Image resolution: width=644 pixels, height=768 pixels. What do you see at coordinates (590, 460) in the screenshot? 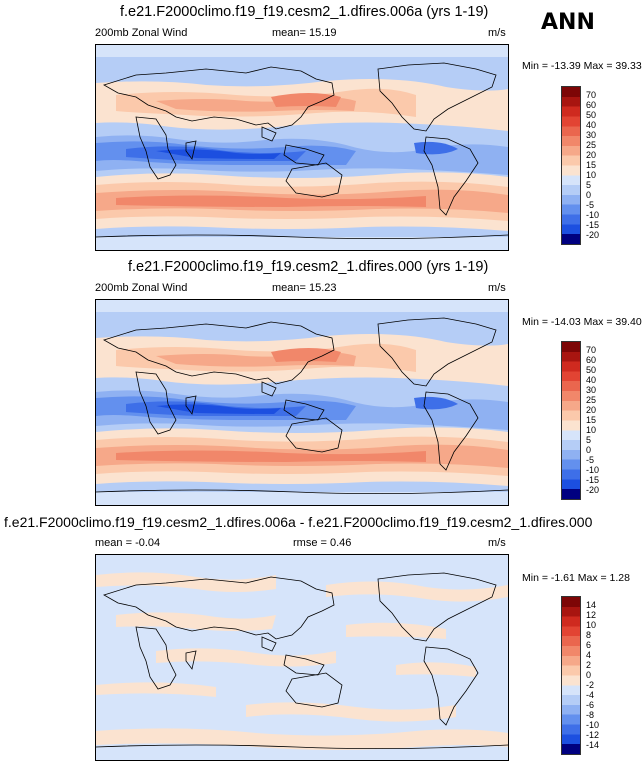
I see `panel2-cb-label: -5` at bounding box center [590, 460].